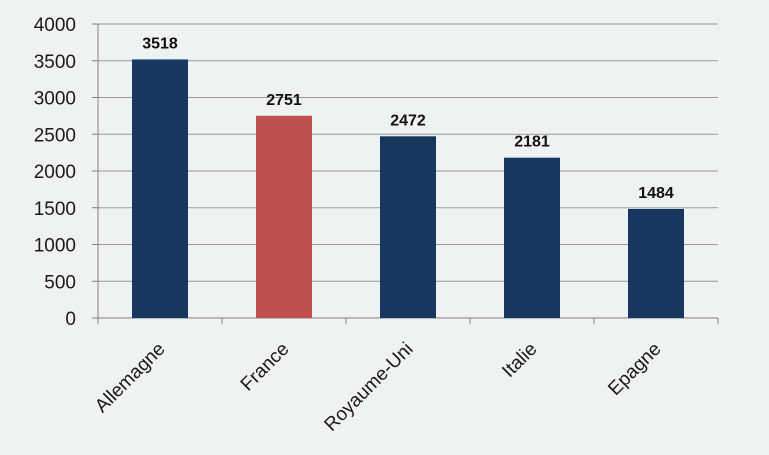  Describe the element at coordinates (284, 100) in the screenshot. I see `data-label: 2751` at that location.